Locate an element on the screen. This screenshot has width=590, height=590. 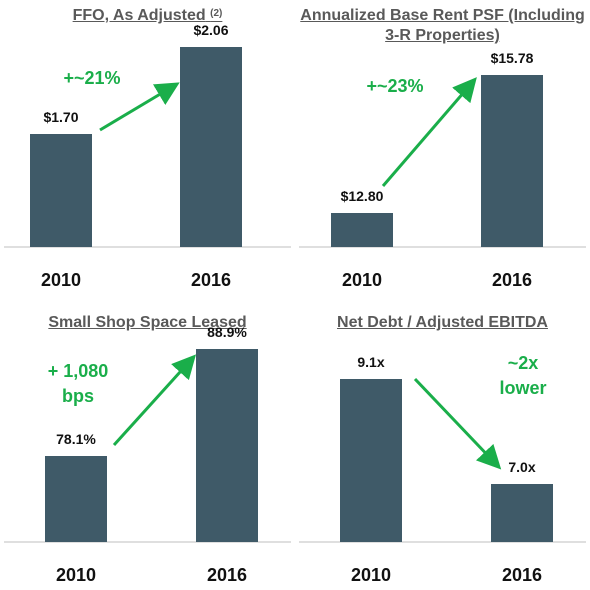
chart-title-line-2: 3-R Properties) is located at coordinates (442, 35).